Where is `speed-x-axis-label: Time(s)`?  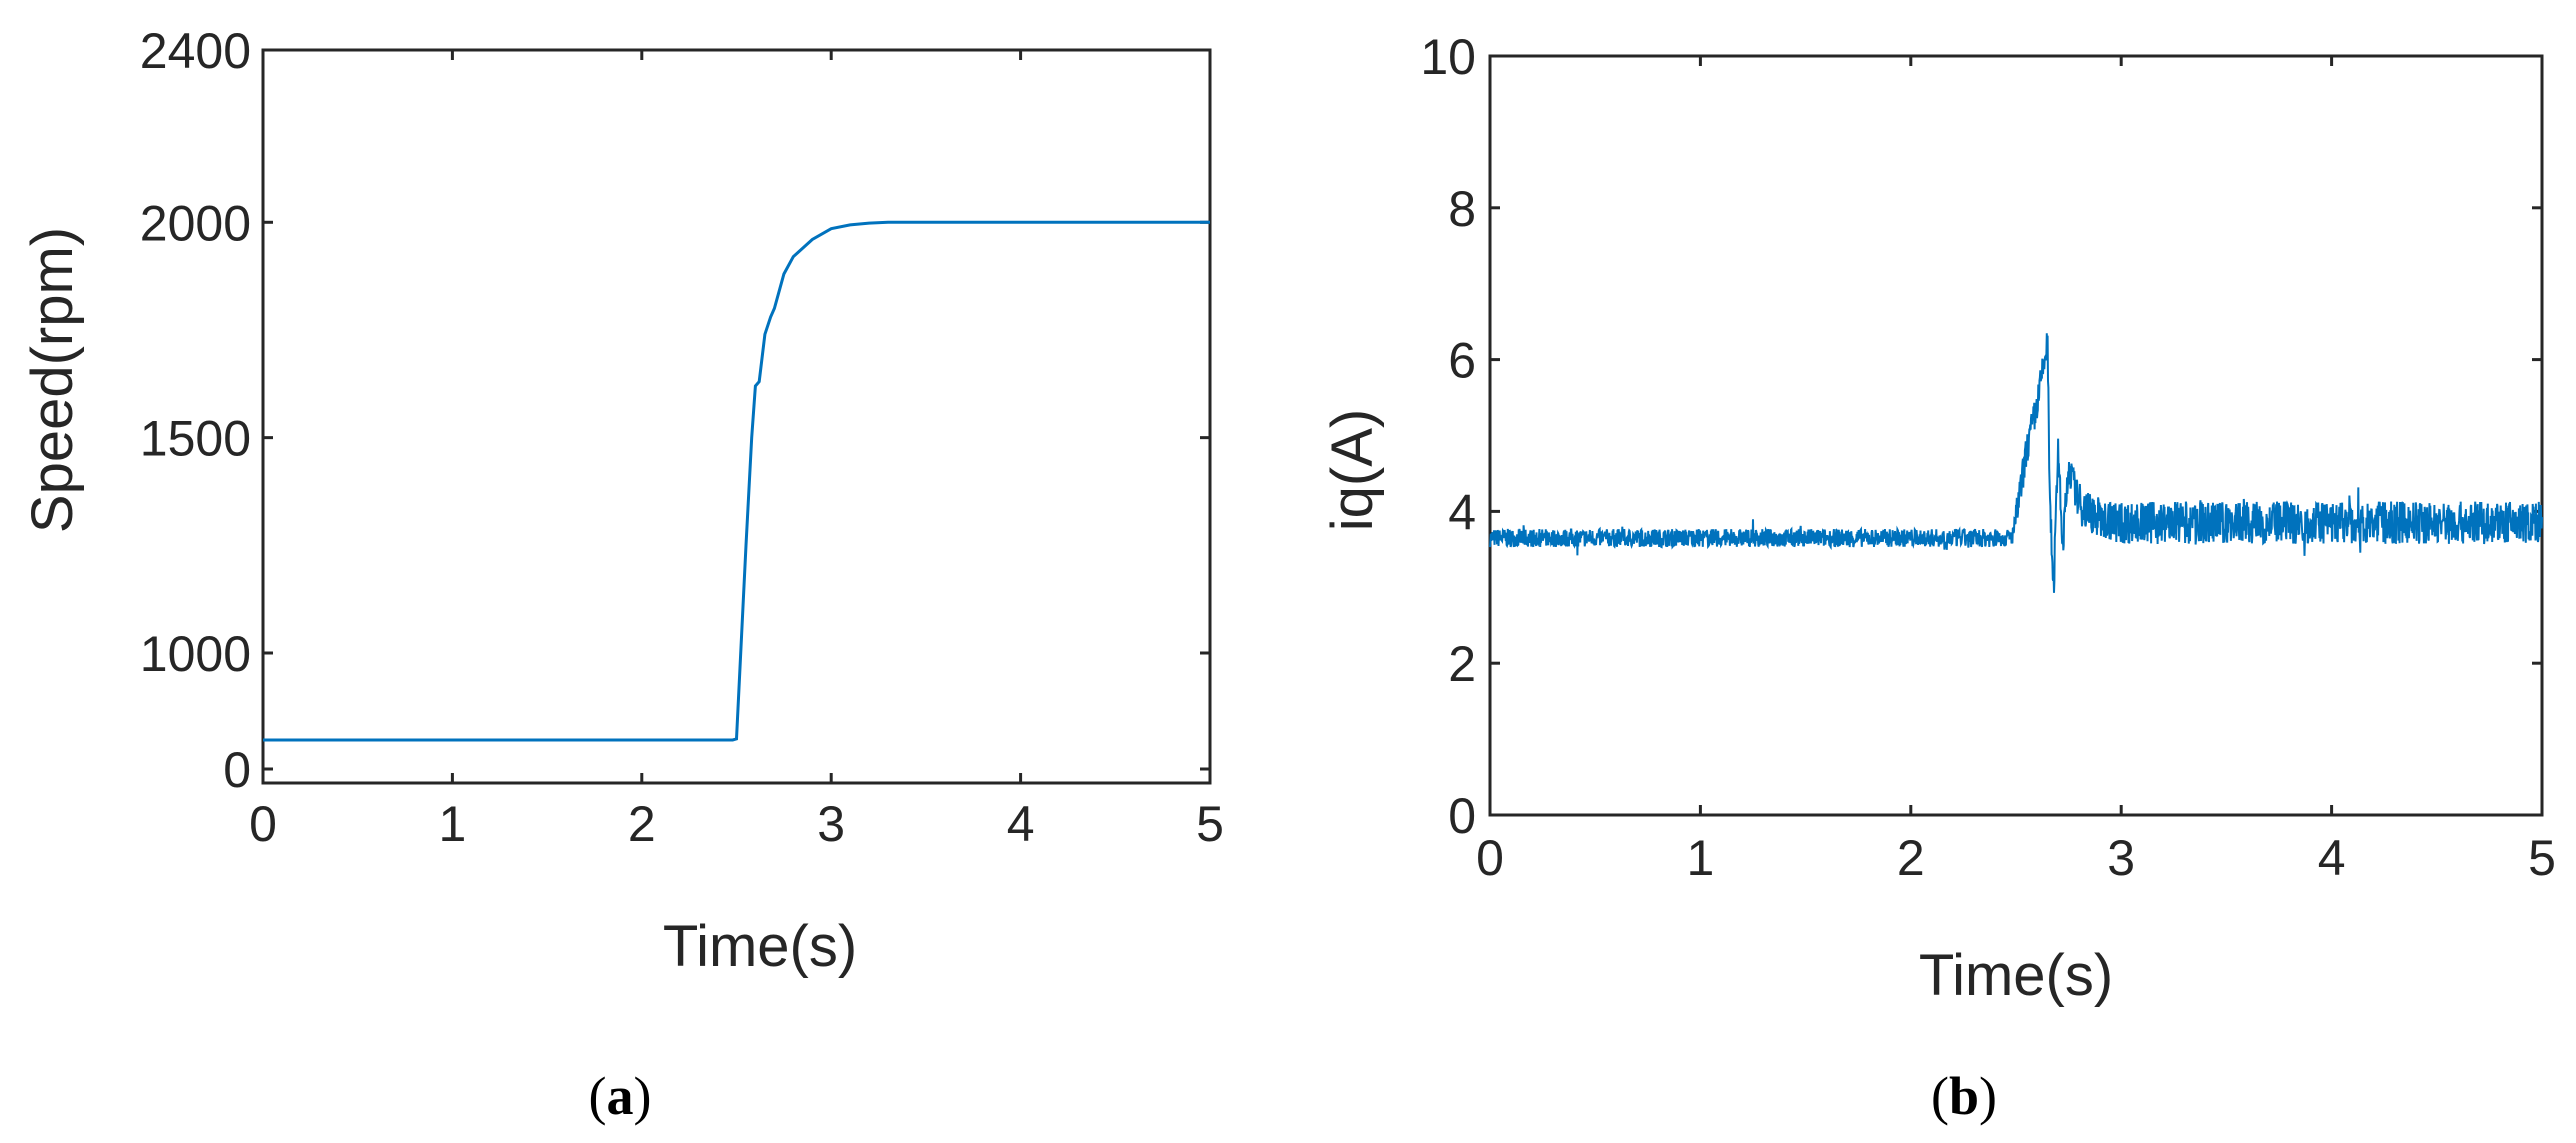 speed-x-axis-label: Time(s) is located at coordinates (760, 946).